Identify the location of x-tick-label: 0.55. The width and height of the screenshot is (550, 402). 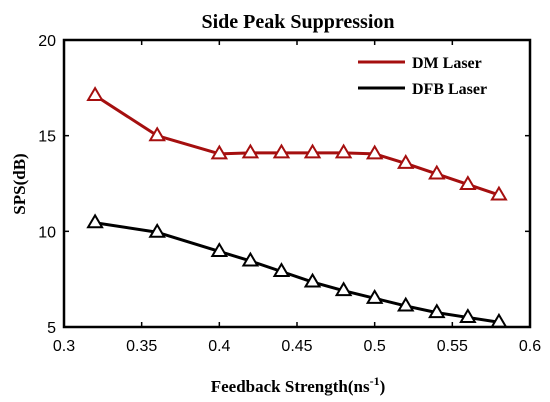
(452, 346).